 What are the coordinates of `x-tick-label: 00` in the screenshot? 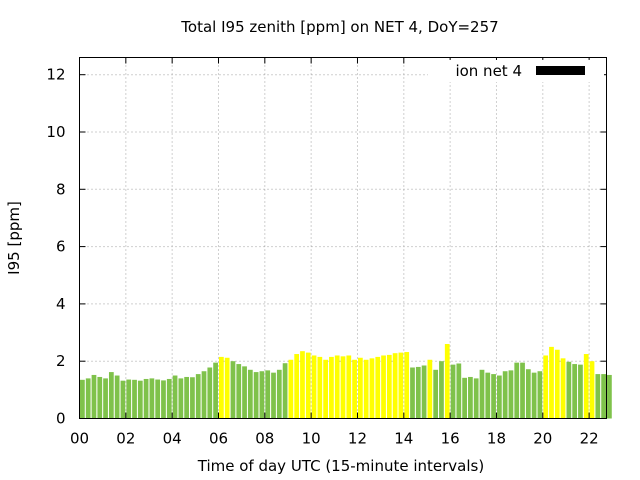 It's located at (79, 439).